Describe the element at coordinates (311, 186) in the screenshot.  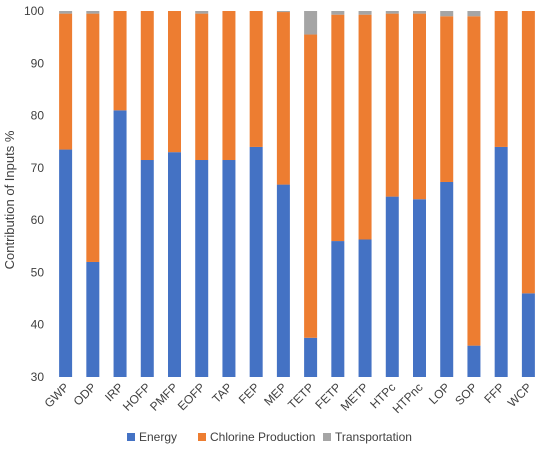
I see `bar-segment-tetp-chlorine-production` at that location.